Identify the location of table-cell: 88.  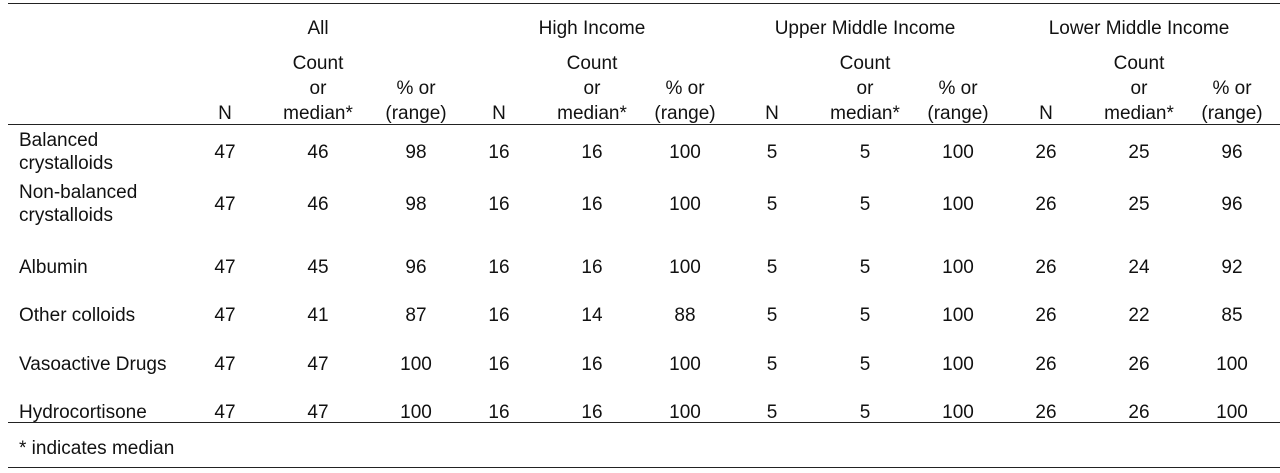
(685, 315).